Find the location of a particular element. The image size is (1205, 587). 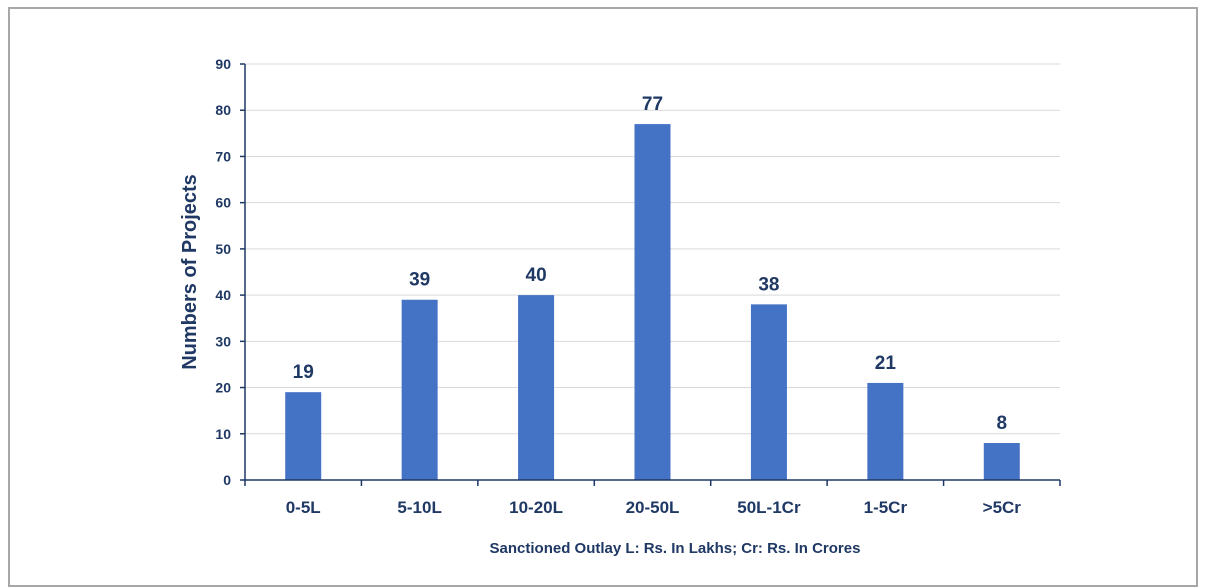

x-category-label: 1-5Cr is located at coordinates (886, 507).